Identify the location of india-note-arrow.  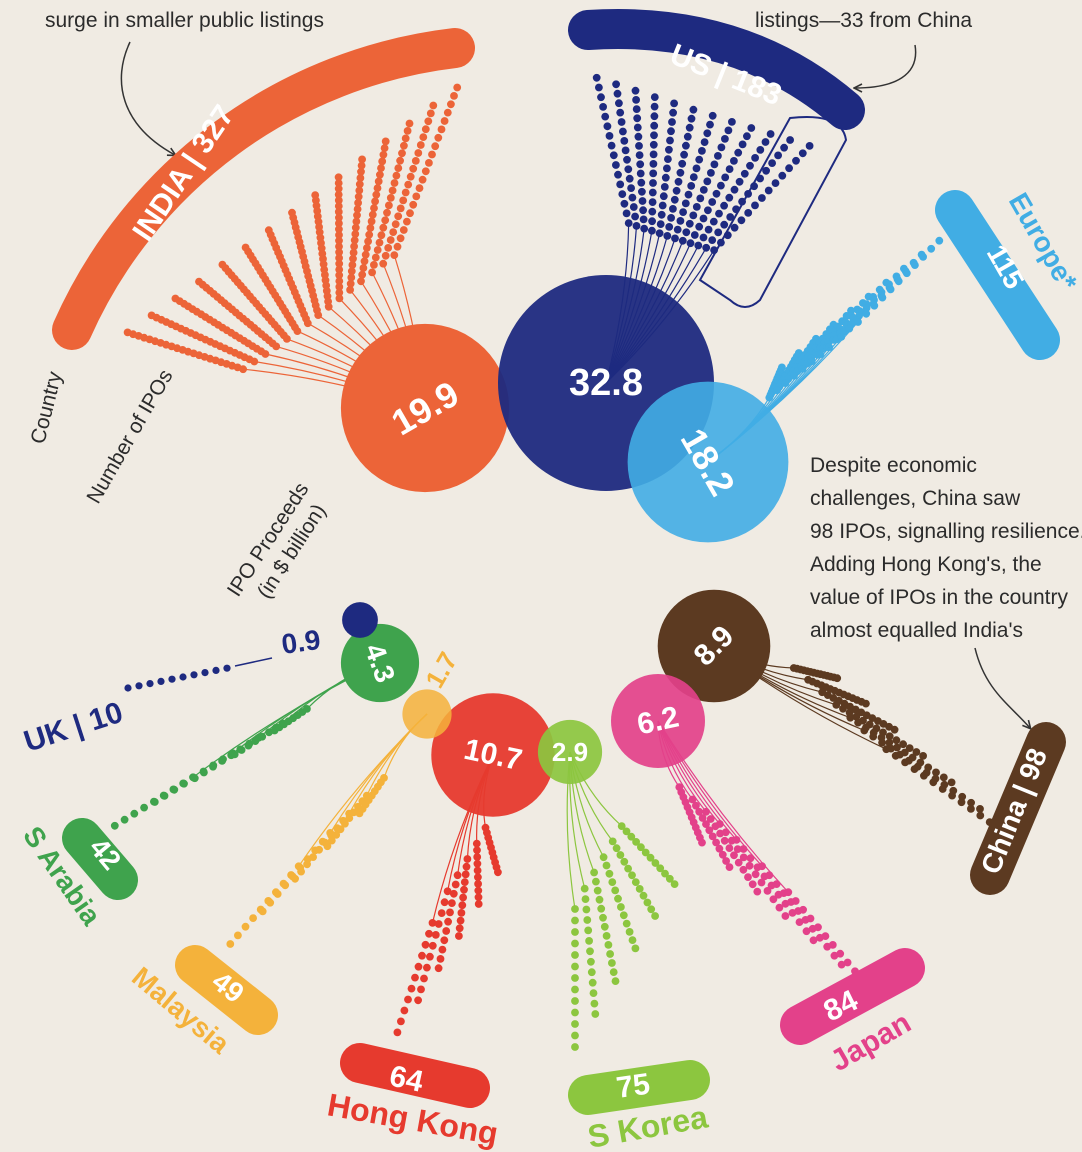
(147, 98).